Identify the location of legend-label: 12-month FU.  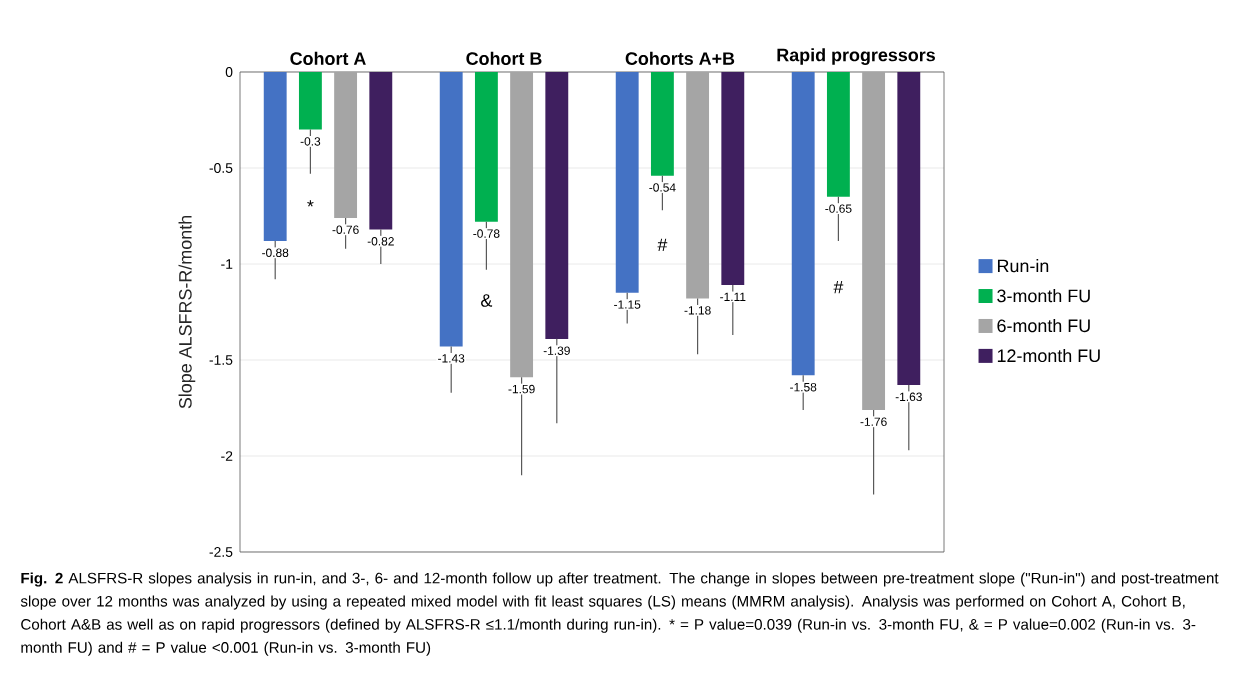
(1048, 355).